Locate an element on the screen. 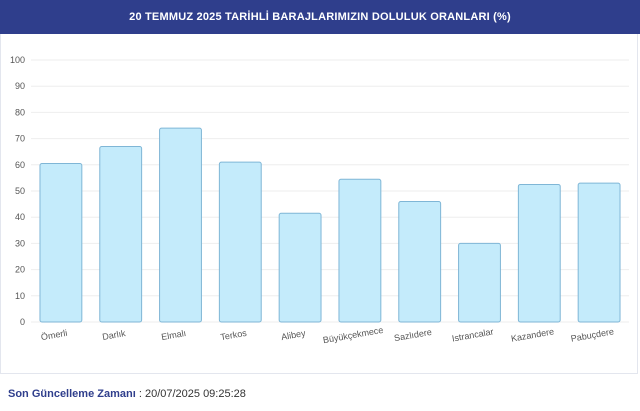  x-tick-label: Elmalı is located at coordinates (174, 335).